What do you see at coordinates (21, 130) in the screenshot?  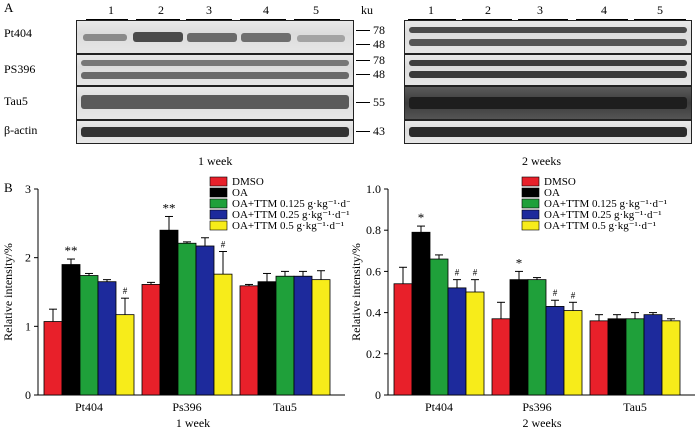 I see `row-label-beta-actin: β-actin` at bounding box center [21, 130].